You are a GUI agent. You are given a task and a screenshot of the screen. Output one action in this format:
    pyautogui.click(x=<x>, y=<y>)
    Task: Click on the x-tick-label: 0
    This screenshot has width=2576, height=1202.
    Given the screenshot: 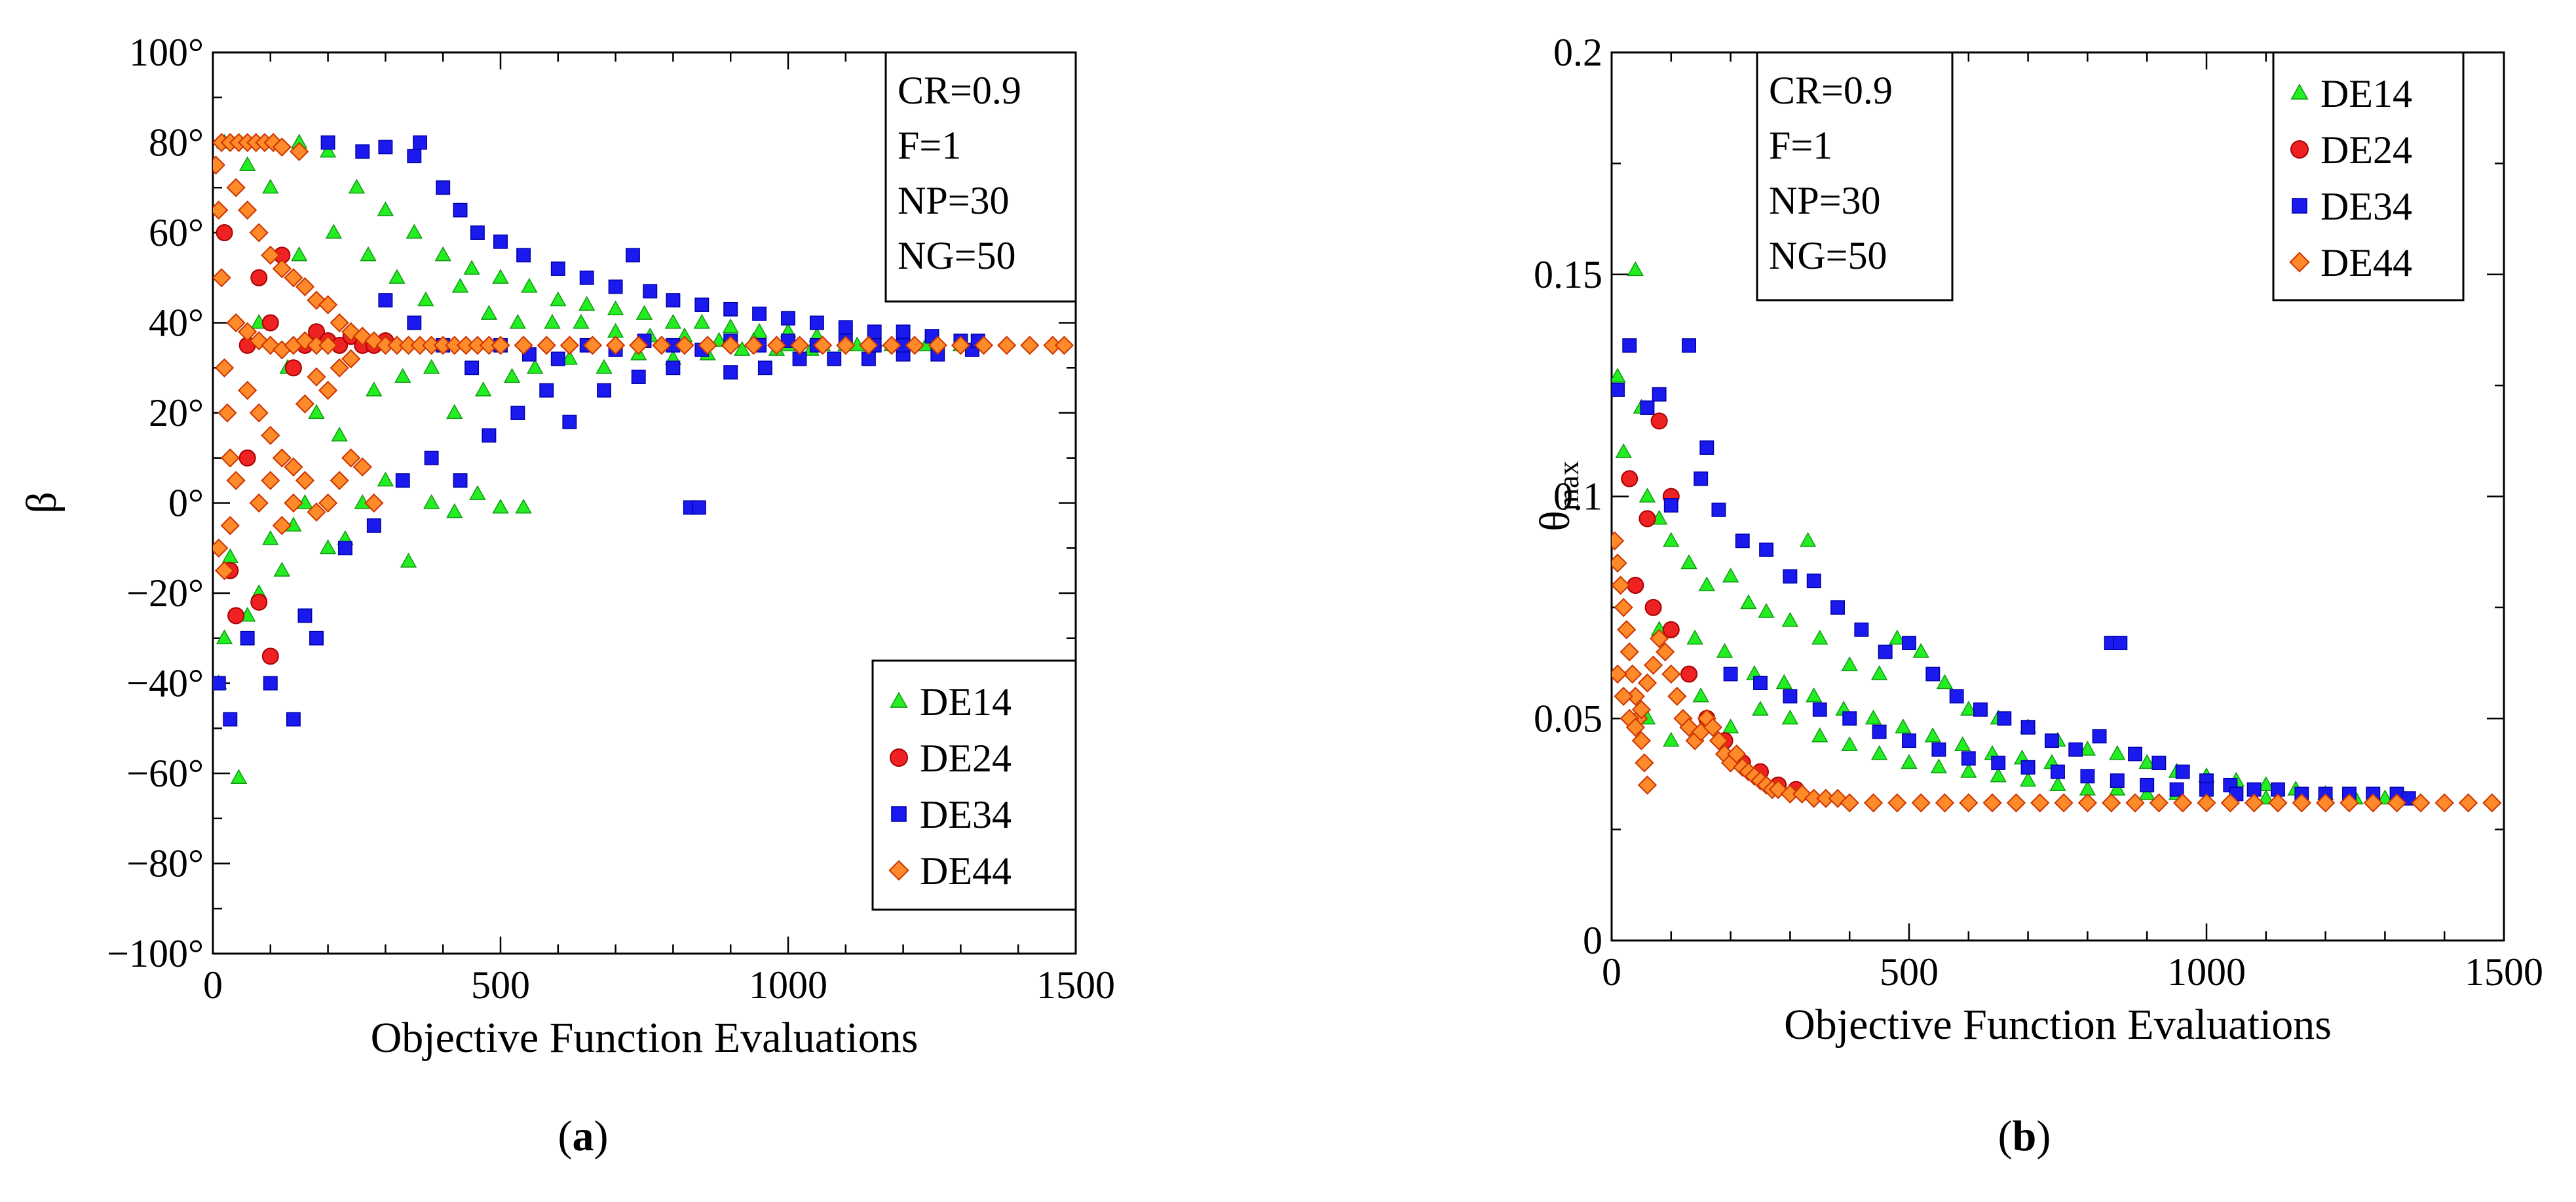 What is the action you would take?
    pyautogui.click(x=213, y=985)
    